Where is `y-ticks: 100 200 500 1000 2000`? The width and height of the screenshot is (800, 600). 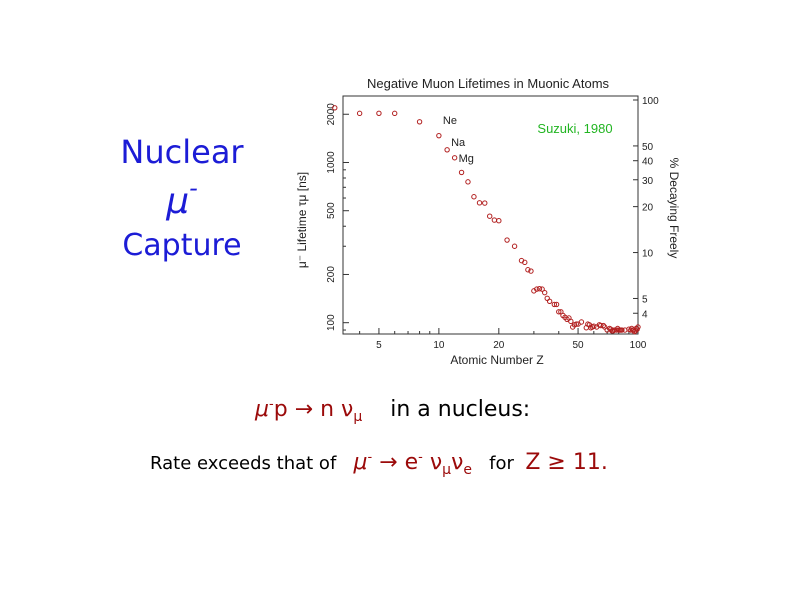
y-ticks: 100 200 500 1000 2000 is located at coordinates (337, 217).